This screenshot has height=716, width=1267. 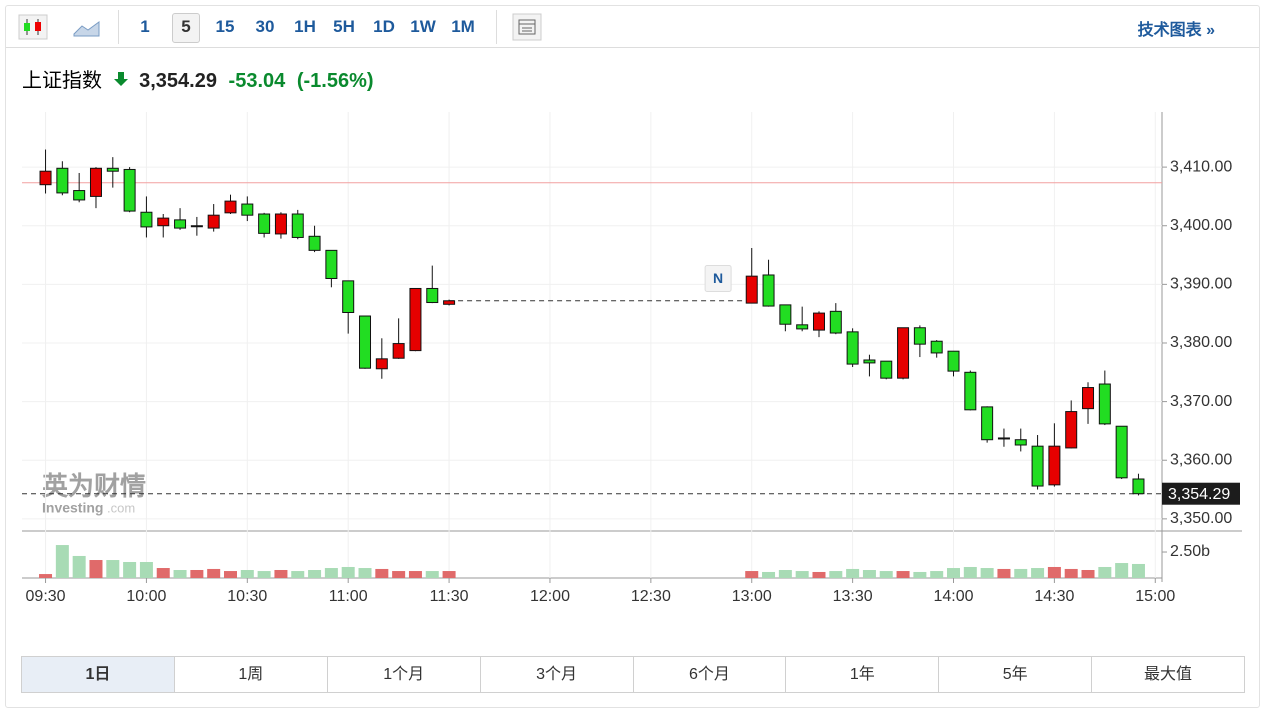 What do you see at coordinates (46, 596) in the screenshot?
I see `x-tick-label: 09:30` at bounding box center [46, 596].